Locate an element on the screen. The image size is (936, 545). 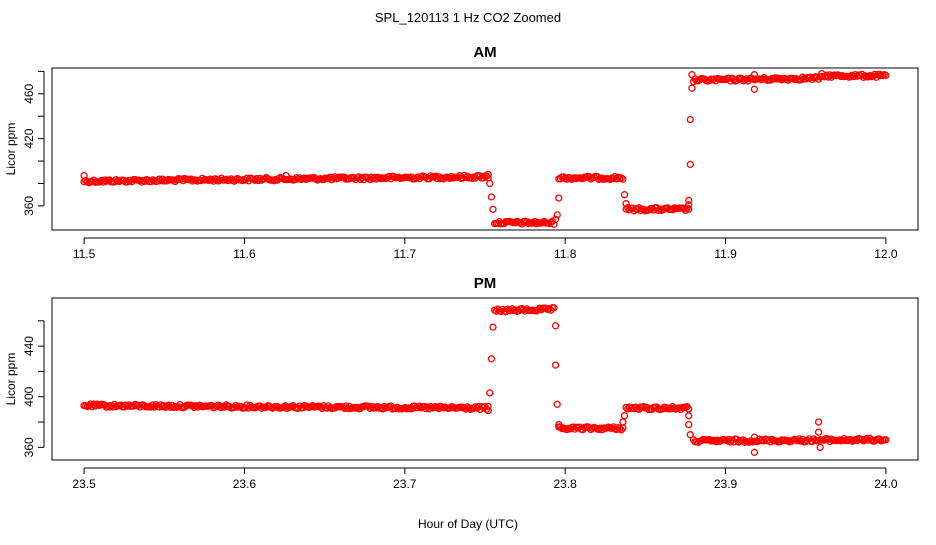
am-y-tick-label: 460 is located at coordinates (29, 93).